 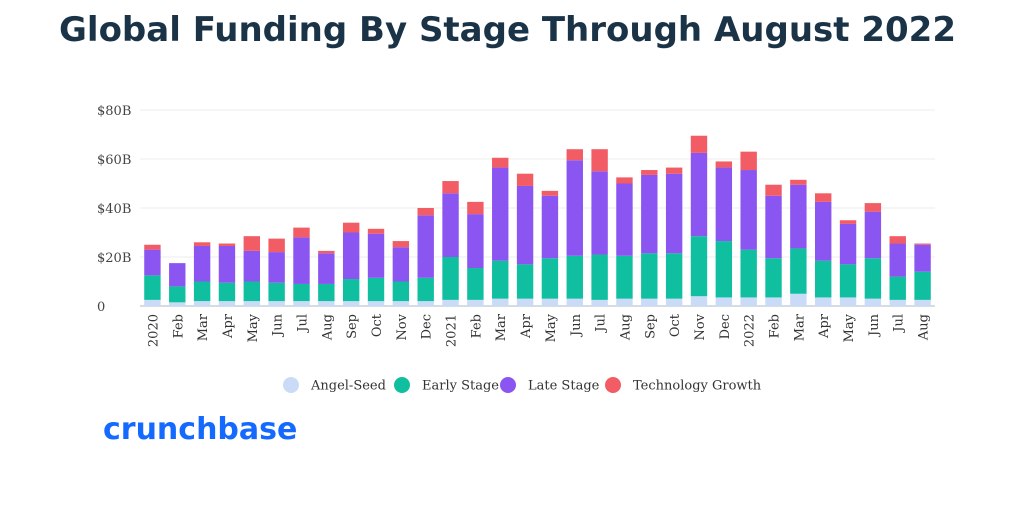 I want to click on y-tick-label: $80B, so click(x=114, y=111).